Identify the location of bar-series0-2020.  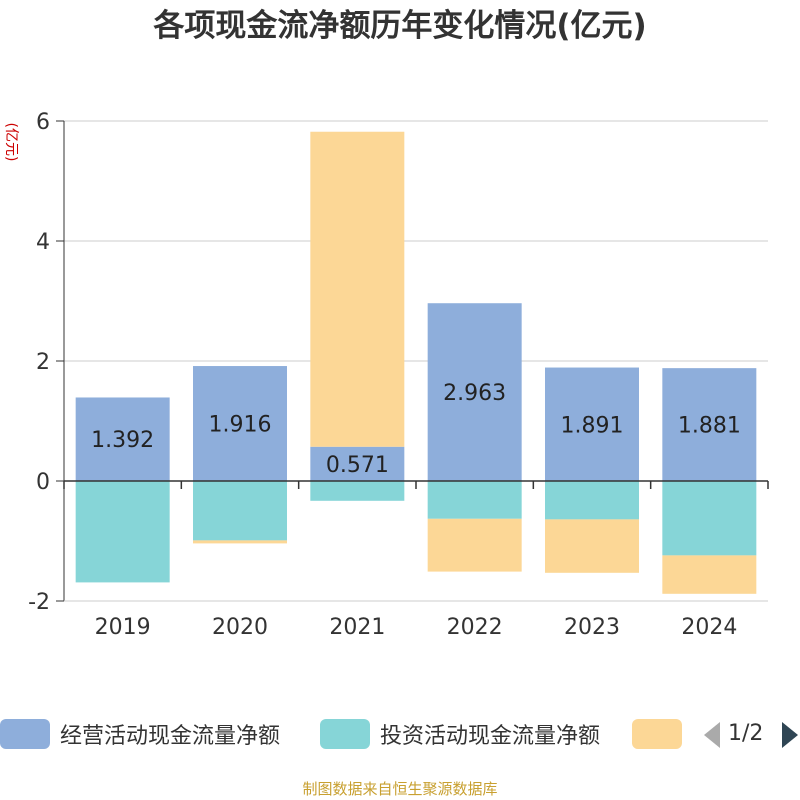
(240, 423).